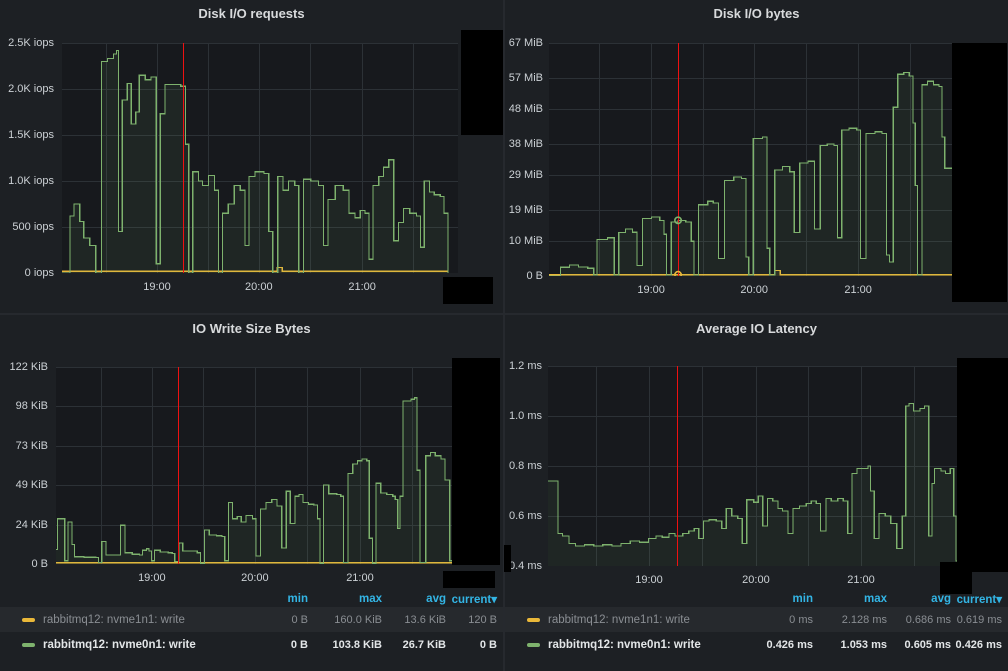 The width and height of the screenshot is (1008, 671). Describe the element at coordinates (31, 89) in the screenshot. I see `y-tick-label: 2.0K iops` at that location.